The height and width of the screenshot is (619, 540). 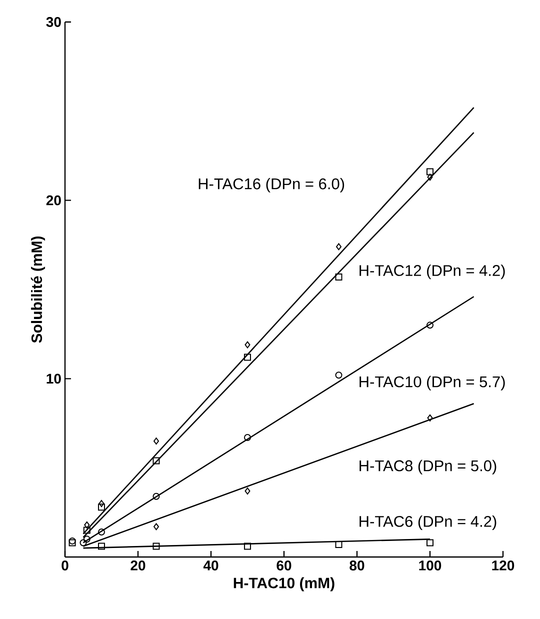 I want to click on x-tick-label: 0, so click(x=65, y=565).